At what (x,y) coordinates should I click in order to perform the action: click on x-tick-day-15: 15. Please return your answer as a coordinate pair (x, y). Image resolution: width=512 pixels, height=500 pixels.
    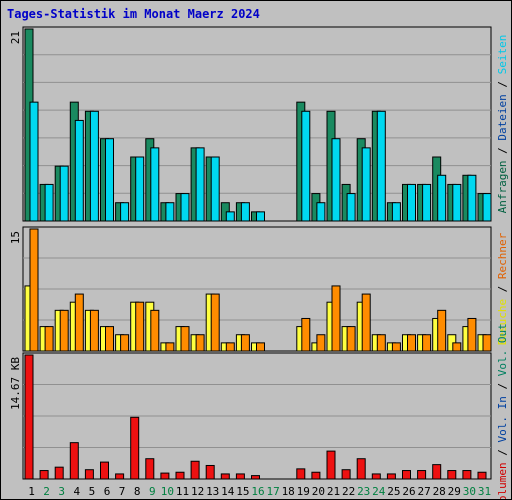
    Looking at the image, I should click on (242, 491).